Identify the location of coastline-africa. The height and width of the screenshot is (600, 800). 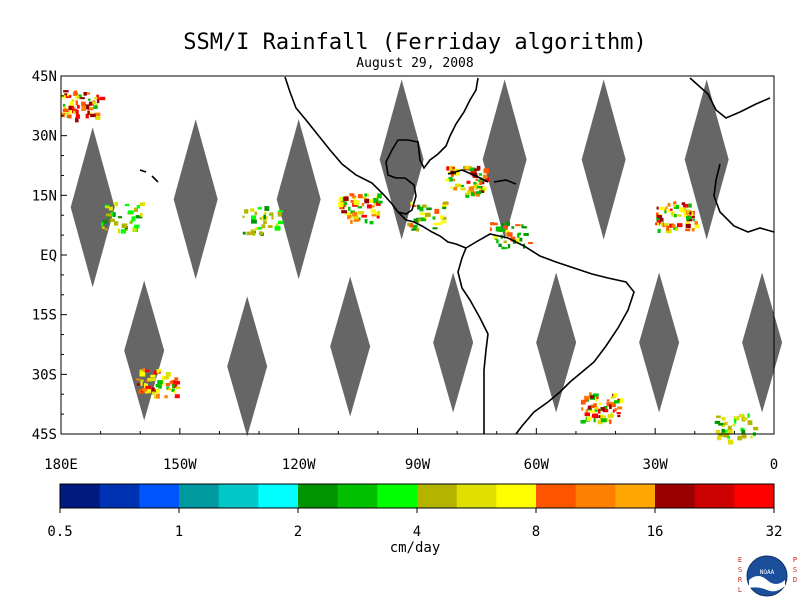
(744, 198).